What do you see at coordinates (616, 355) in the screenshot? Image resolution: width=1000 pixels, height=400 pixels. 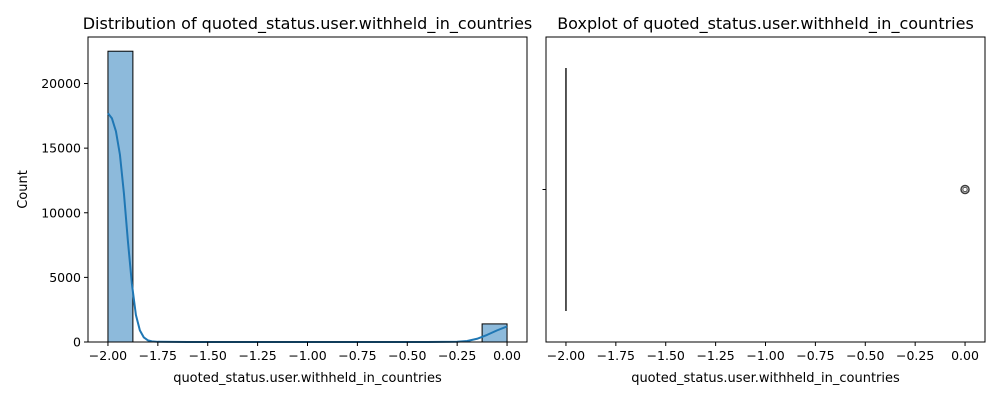 I see `boxplot-x-tick-label: −1.75` at bounding box center [616, 355].